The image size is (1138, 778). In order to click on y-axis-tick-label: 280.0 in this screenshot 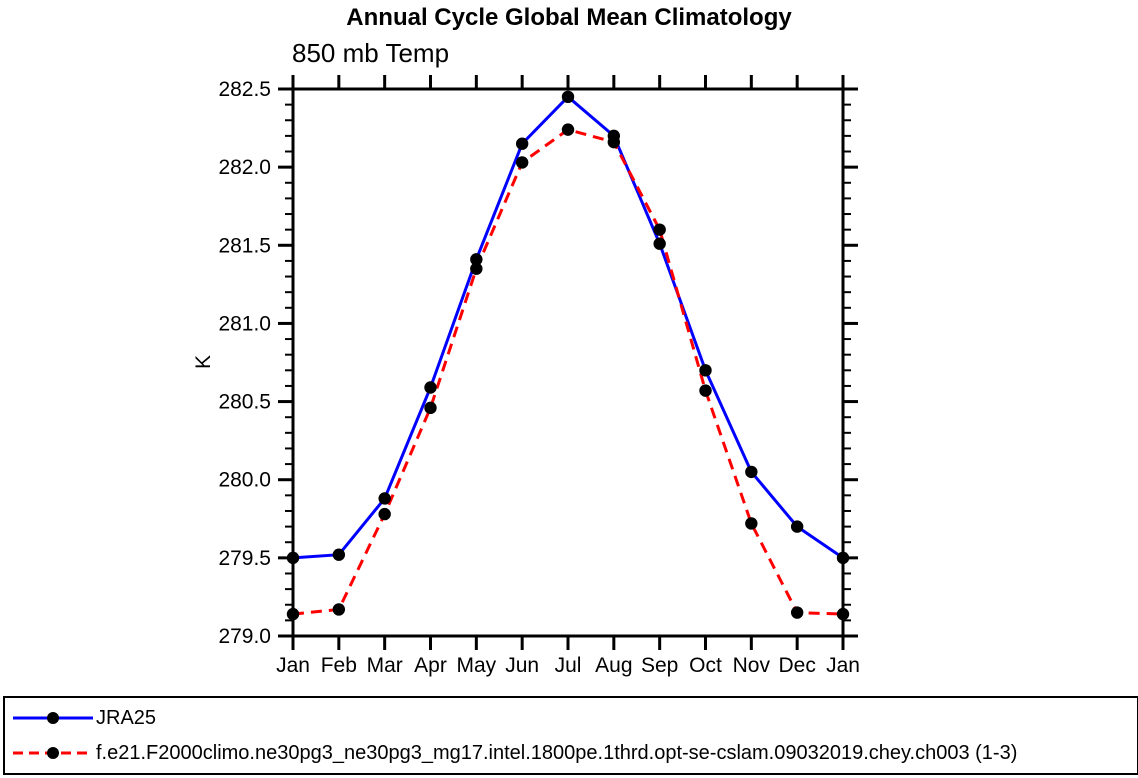, I will do `click(244, 480)`.